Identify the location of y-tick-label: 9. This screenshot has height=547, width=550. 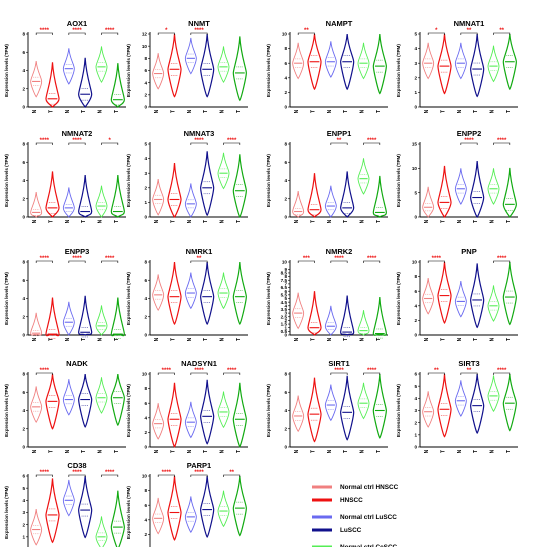
(285, 269).